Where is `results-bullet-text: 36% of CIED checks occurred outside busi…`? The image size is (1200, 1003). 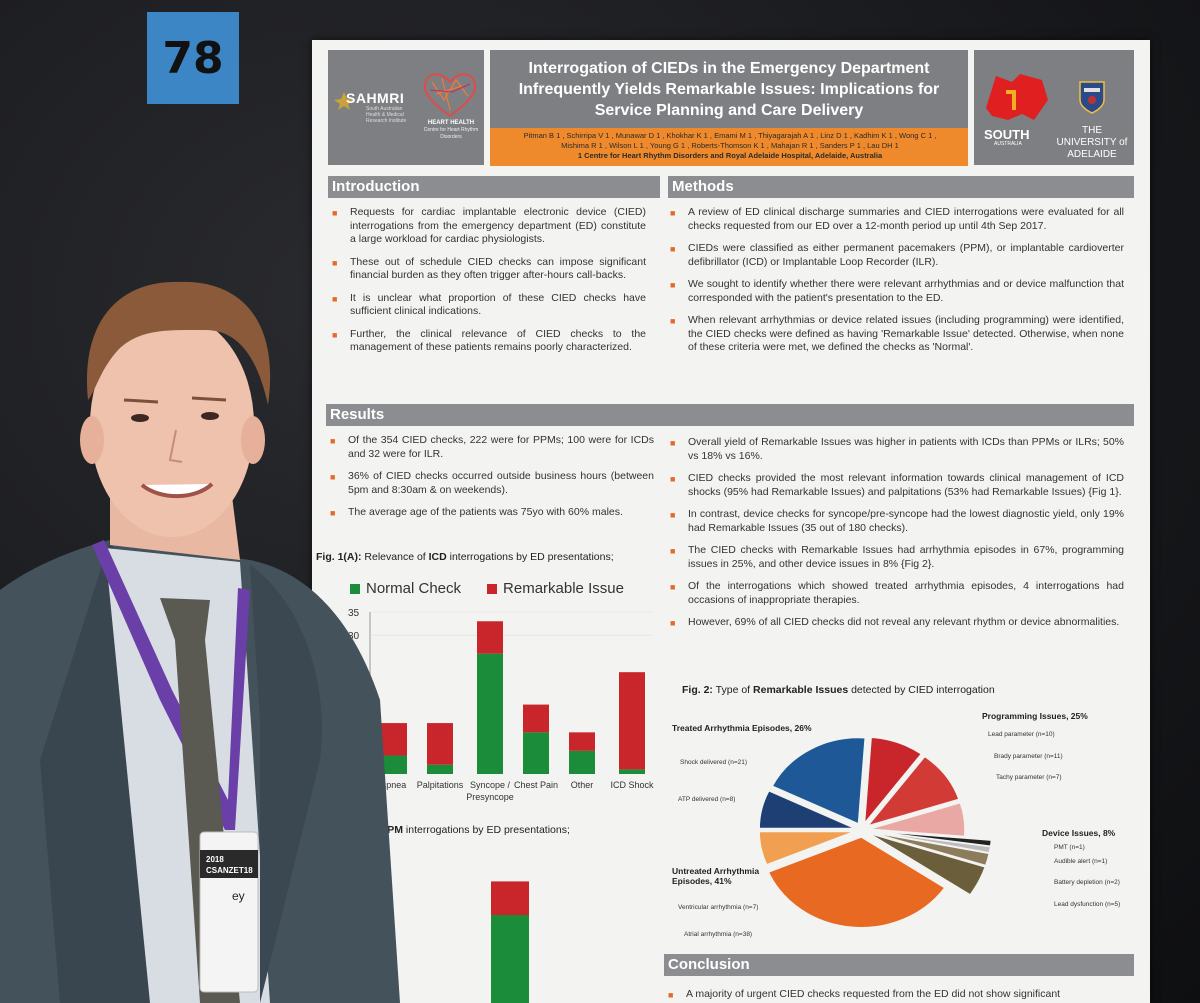
results-bullet-text: 36% of CIED checks occurred outside busi… is located at coordinates (501, 483).